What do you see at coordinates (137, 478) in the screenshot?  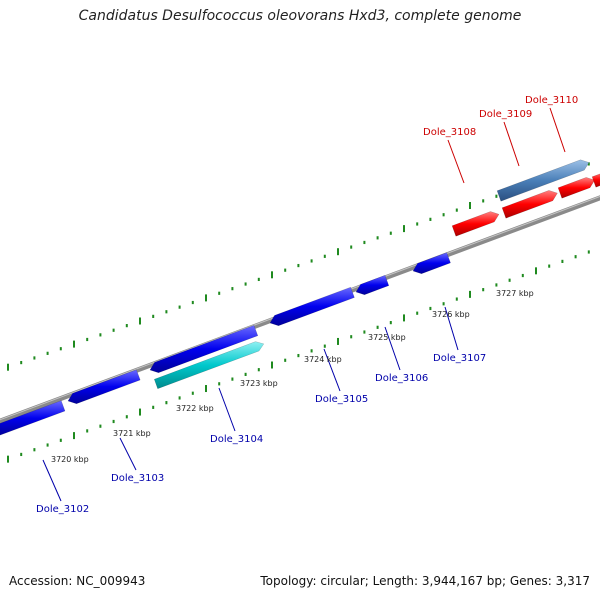 I see `gene-label-dole-3103: Dole_3103` at bounding box center [137, 478].